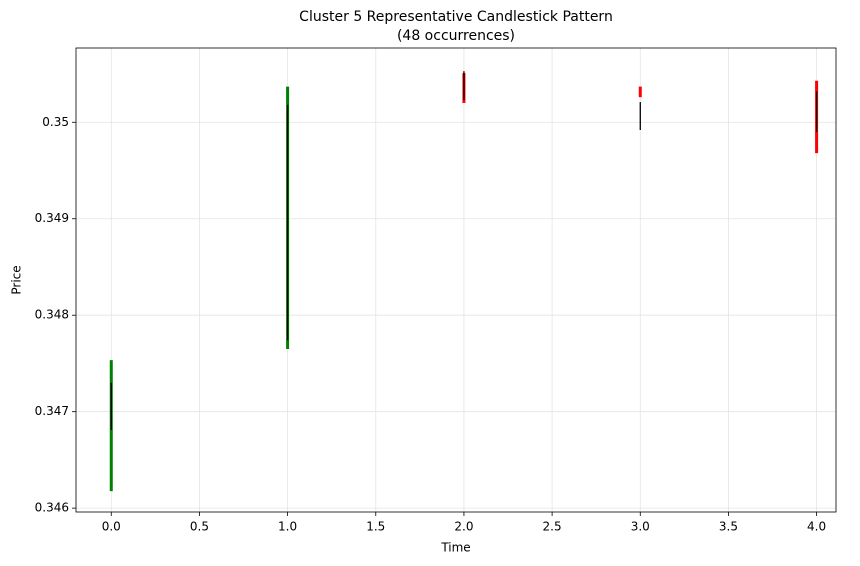 The height and width of the screenshot is (566, 860). I want to click on x-axis-label: Time, so click(455, 548).